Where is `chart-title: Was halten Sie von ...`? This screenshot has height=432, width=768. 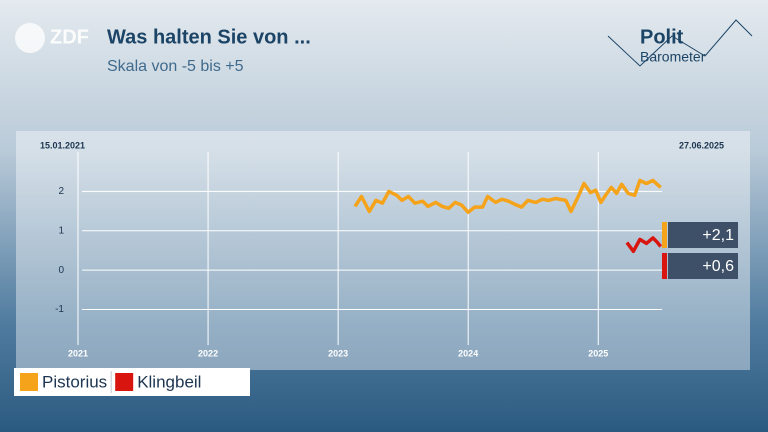 chart-title: Was halten Sie von ... is located at coordinates (209, 37).